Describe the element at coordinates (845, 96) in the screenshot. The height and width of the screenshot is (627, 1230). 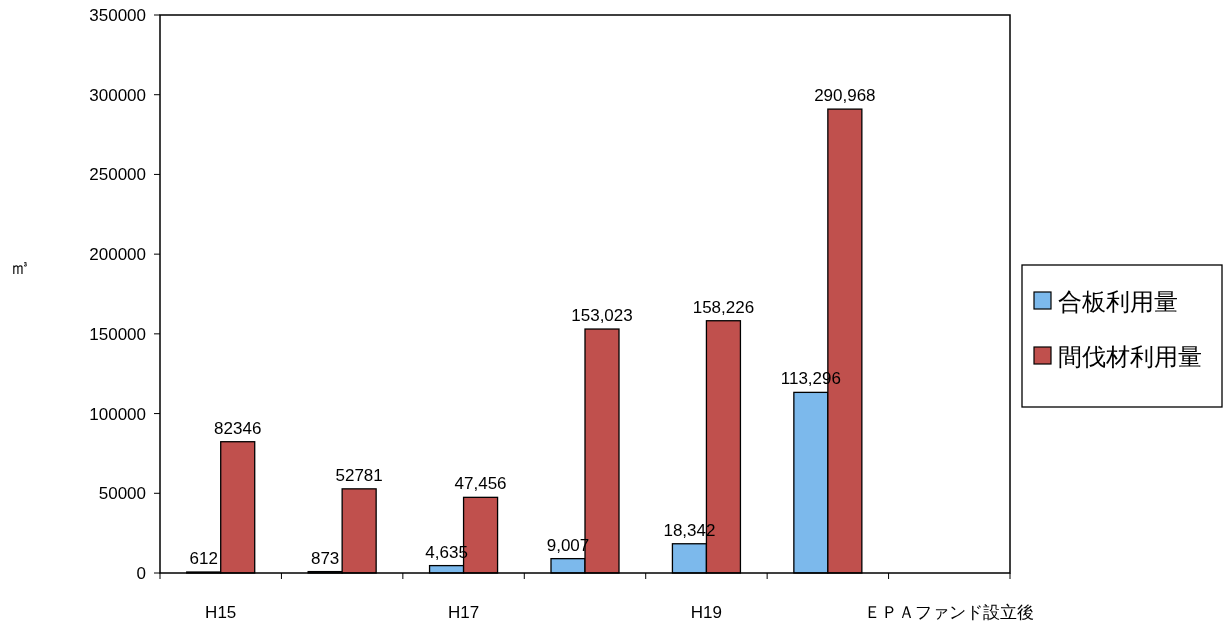
I see `data-label: 290,968` at that location.